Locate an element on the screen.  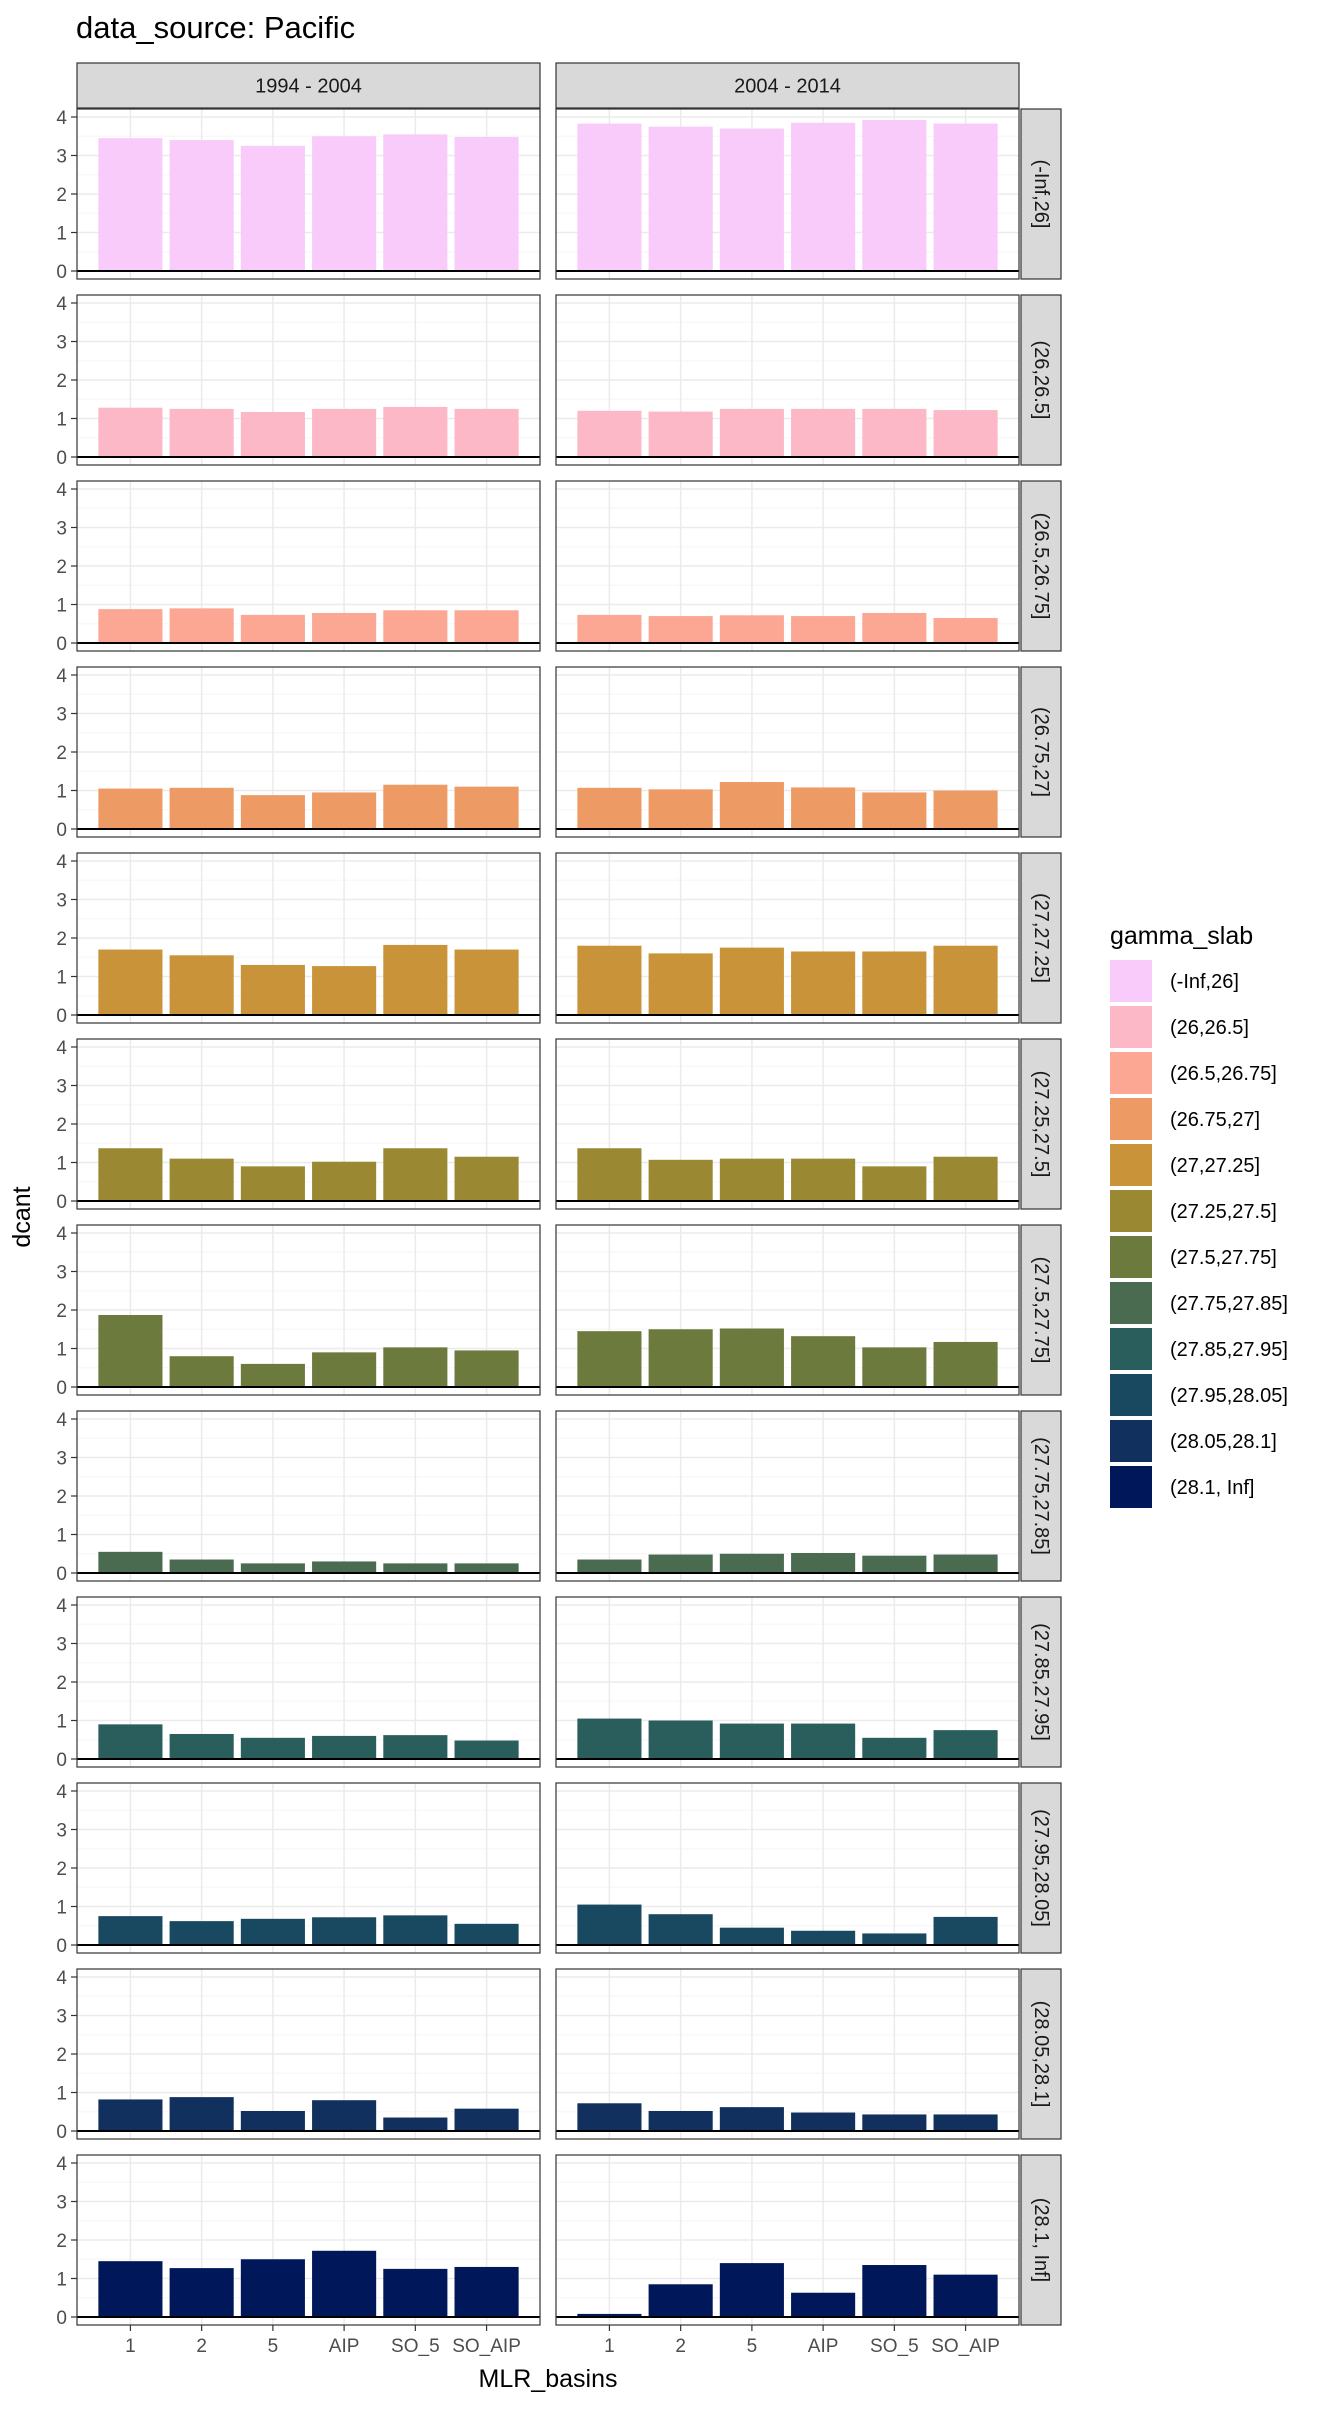
column-strip-label: 2004 - 2014 is located at coordinates (787, 87).